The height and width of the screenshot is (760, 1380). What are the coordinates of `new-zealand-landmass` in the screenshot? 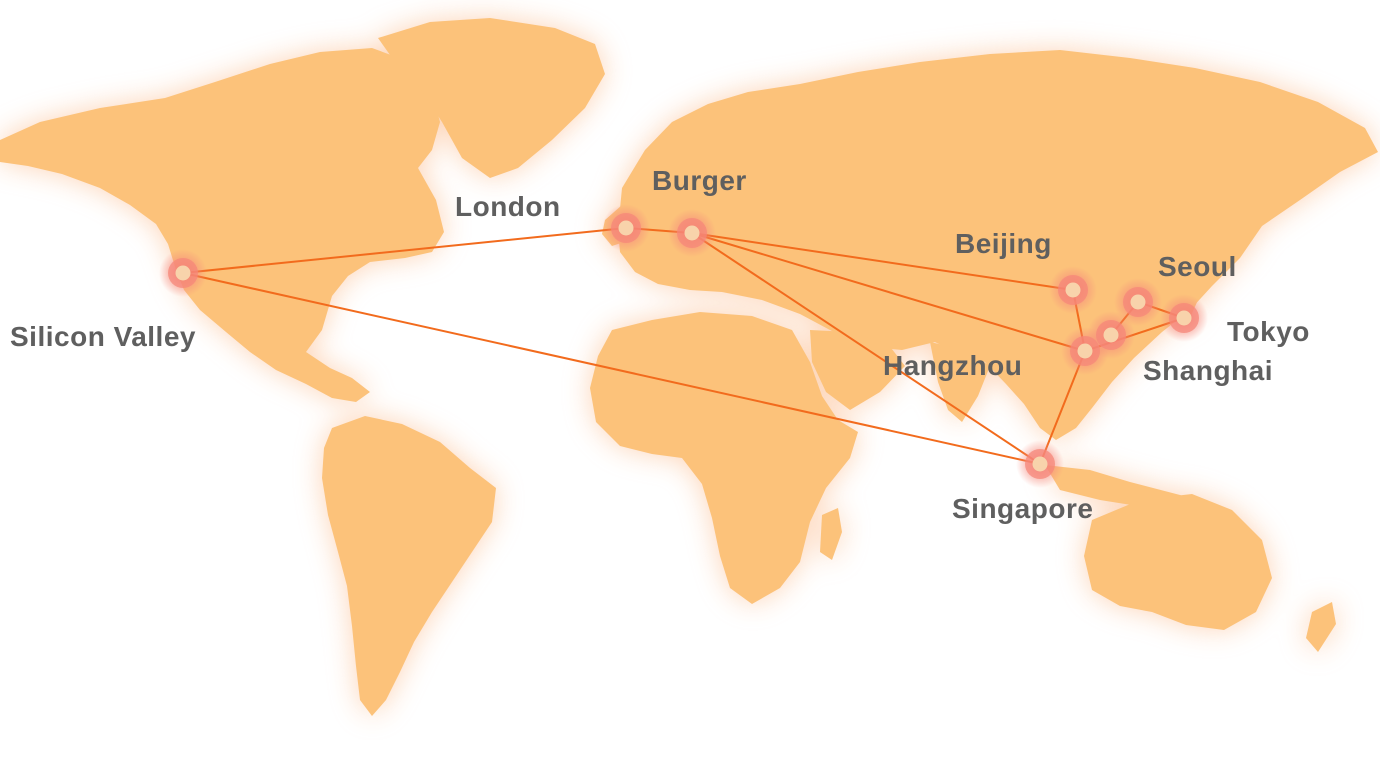 It's located at (1321, 627).